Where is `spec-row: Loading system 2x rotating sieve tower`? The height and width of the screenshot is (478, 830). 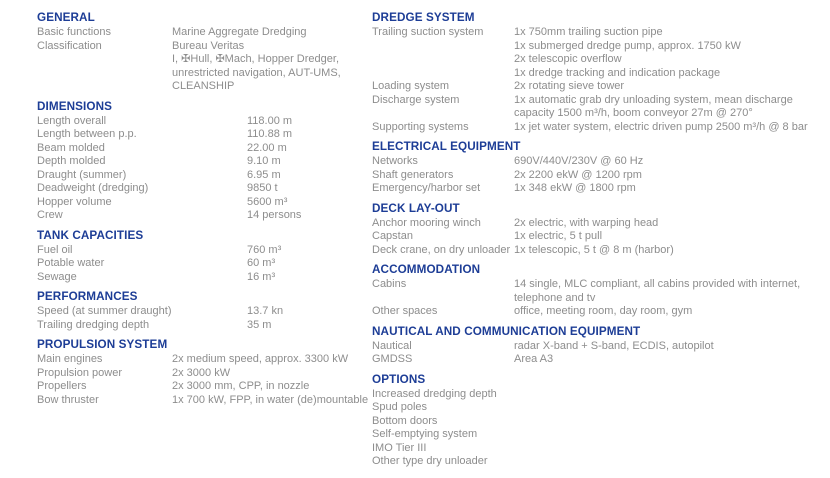 spec-row: Loading system 2x rotating sieve tower is located at coordinates (598, 87).